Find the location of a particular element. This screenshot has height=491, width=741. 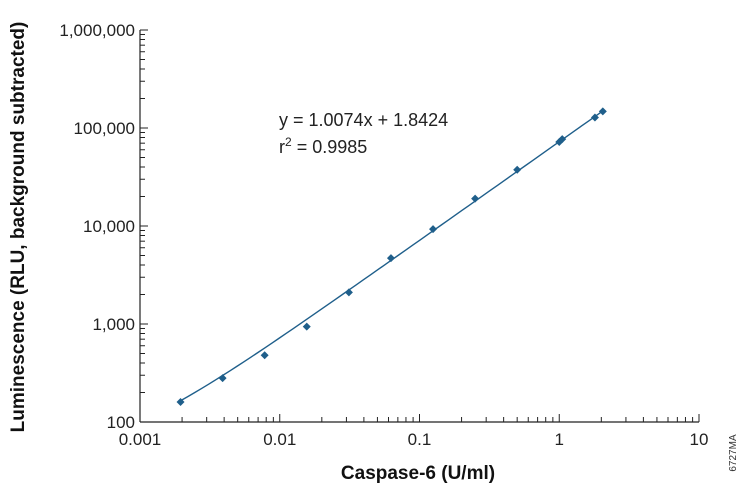

x-tick-label: 1 is located at coordinates (559, 439).